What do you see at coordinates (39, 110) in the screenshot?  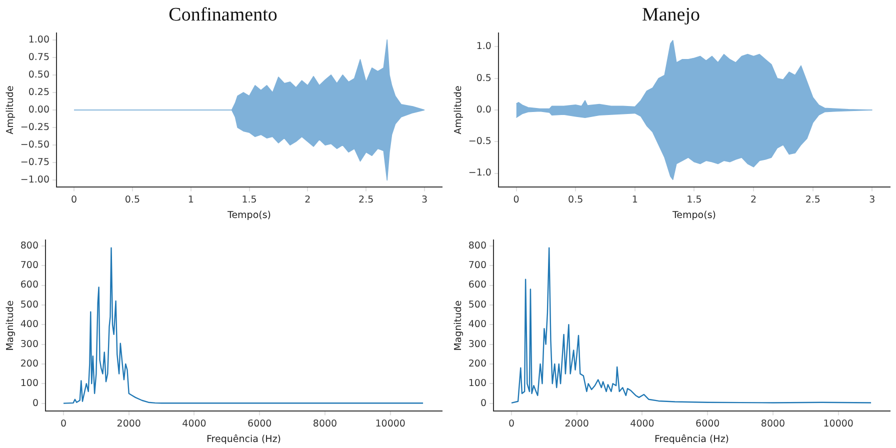 I see `y-tick-label: 0.00` at bounding box center [39, 110].